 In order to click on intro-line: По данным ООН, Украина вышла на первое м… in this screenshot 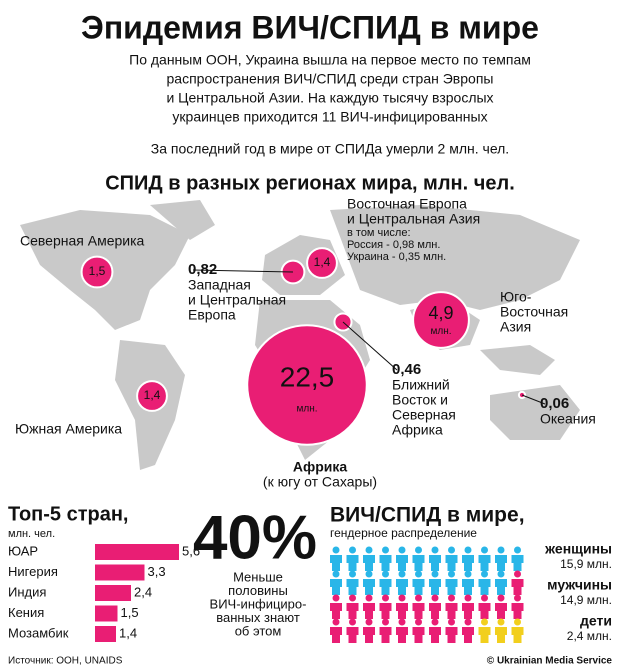, I will do `click(330, 60)`.